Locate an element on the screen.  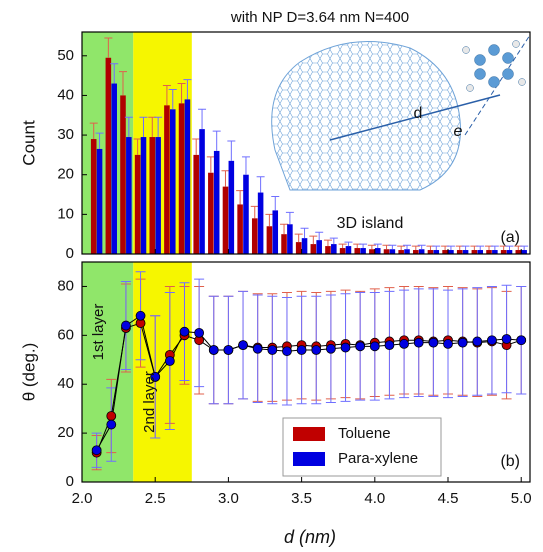
inset is located at coordinates (401, 112).